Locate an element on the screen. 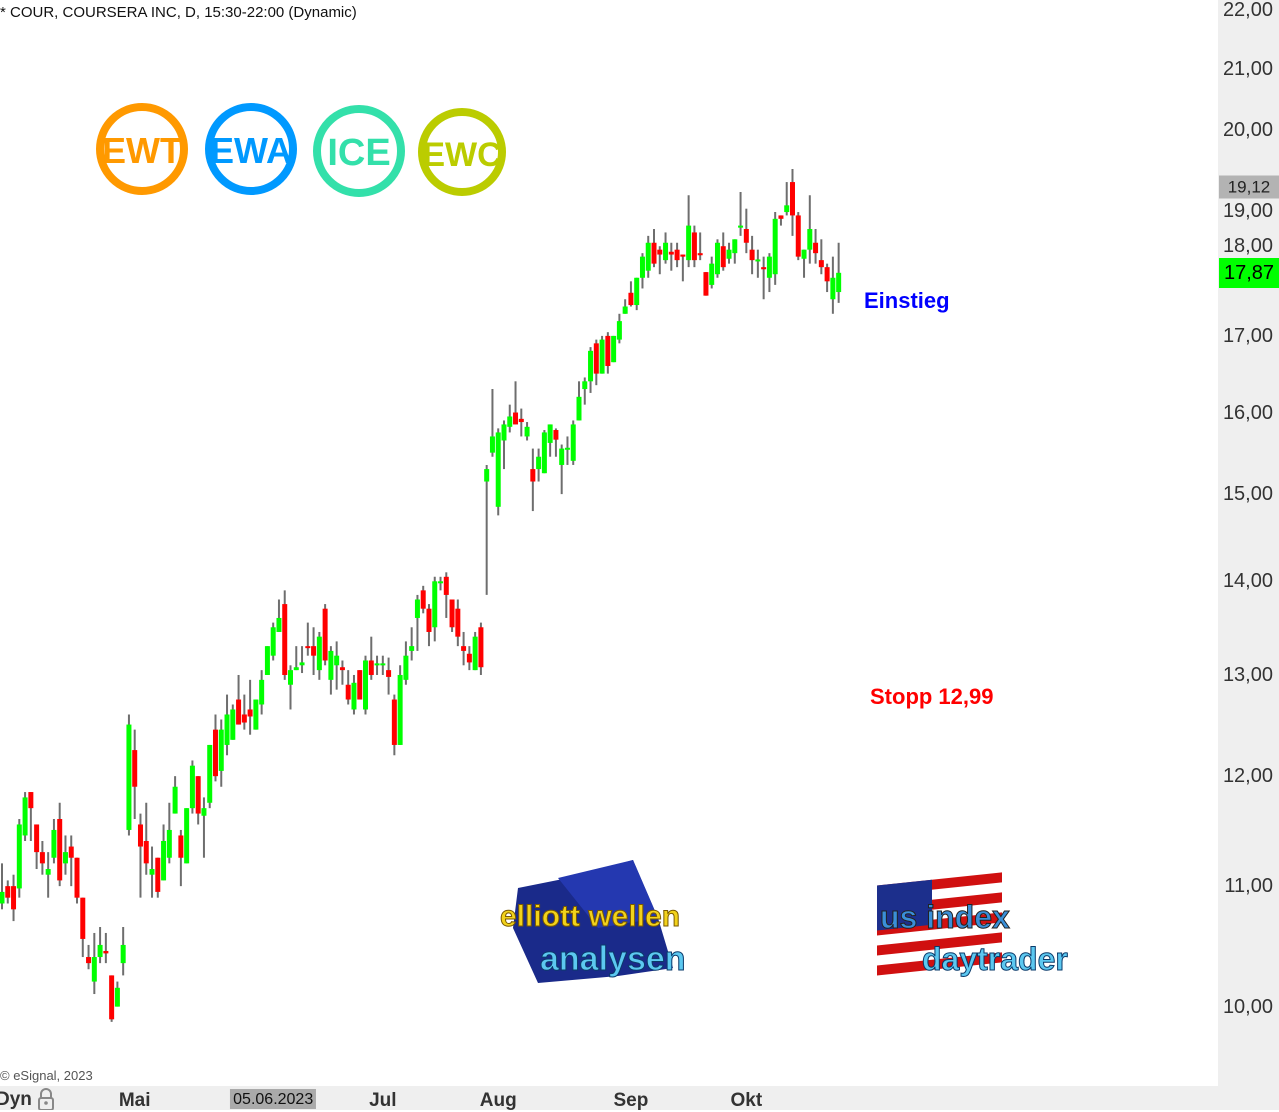 This screenshot has height=1112, width=1279. y-tick-label: 12,00 is located at coordinates (1247, 776).